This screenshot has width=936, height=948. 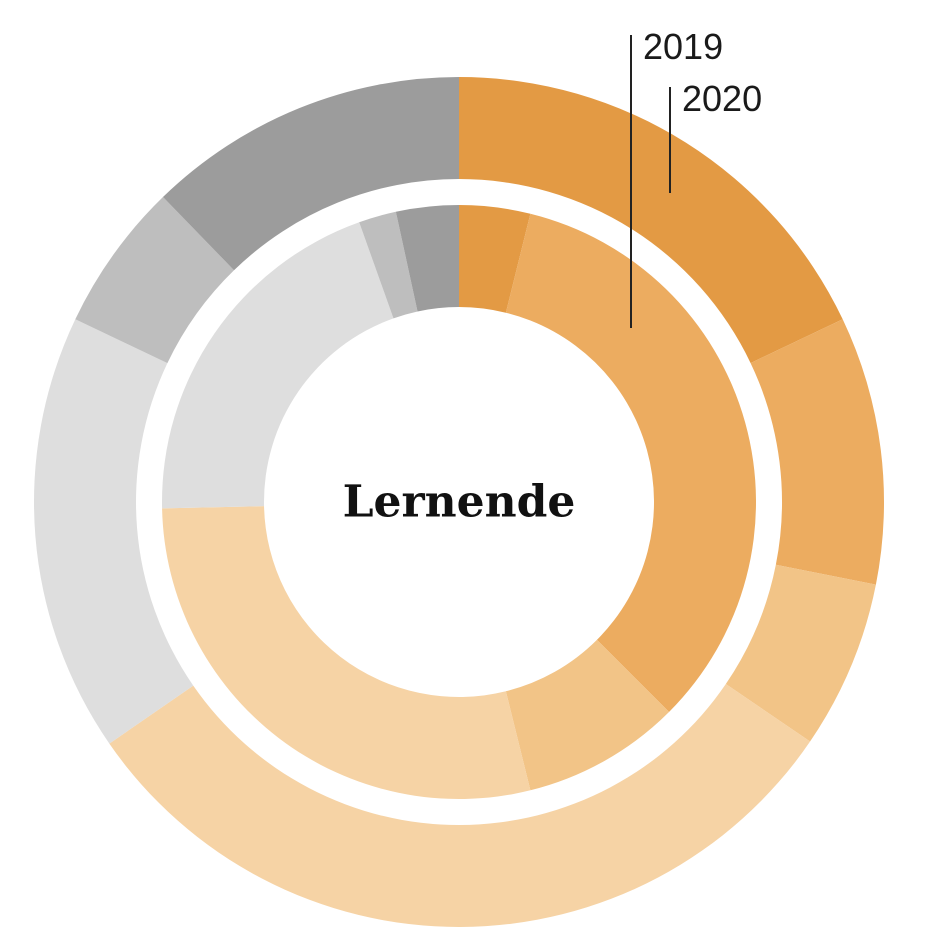 I want to click on ring-label-2020: 2020, so click(x=722, y=98).